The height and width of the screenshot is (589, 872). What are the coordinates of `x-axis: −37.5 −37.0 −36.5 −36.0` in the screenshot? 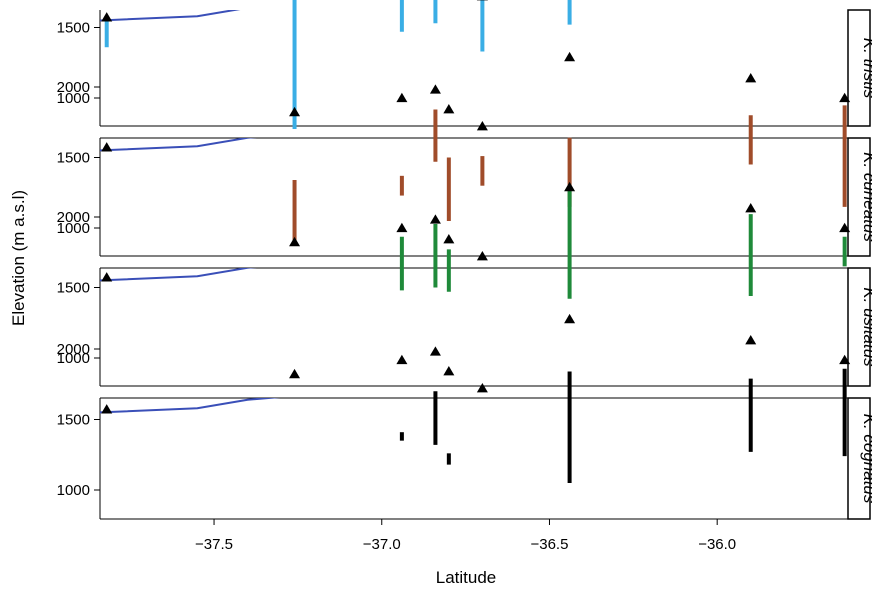 It's located at (474, 535).